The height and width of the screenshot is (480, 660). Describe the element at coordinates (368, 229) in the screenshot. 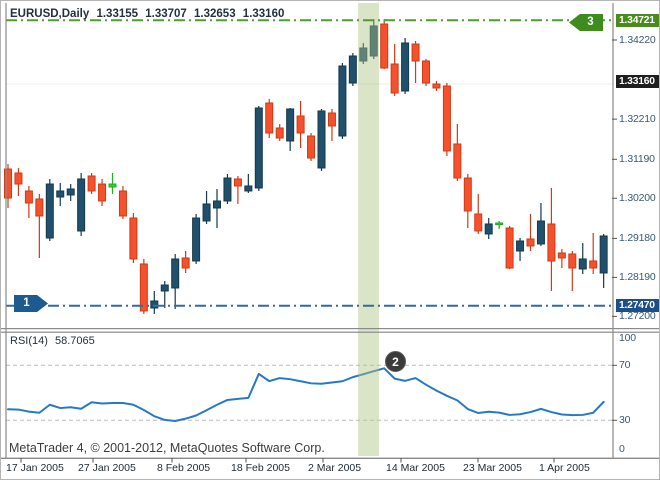

I see `highlight-band` at that location.